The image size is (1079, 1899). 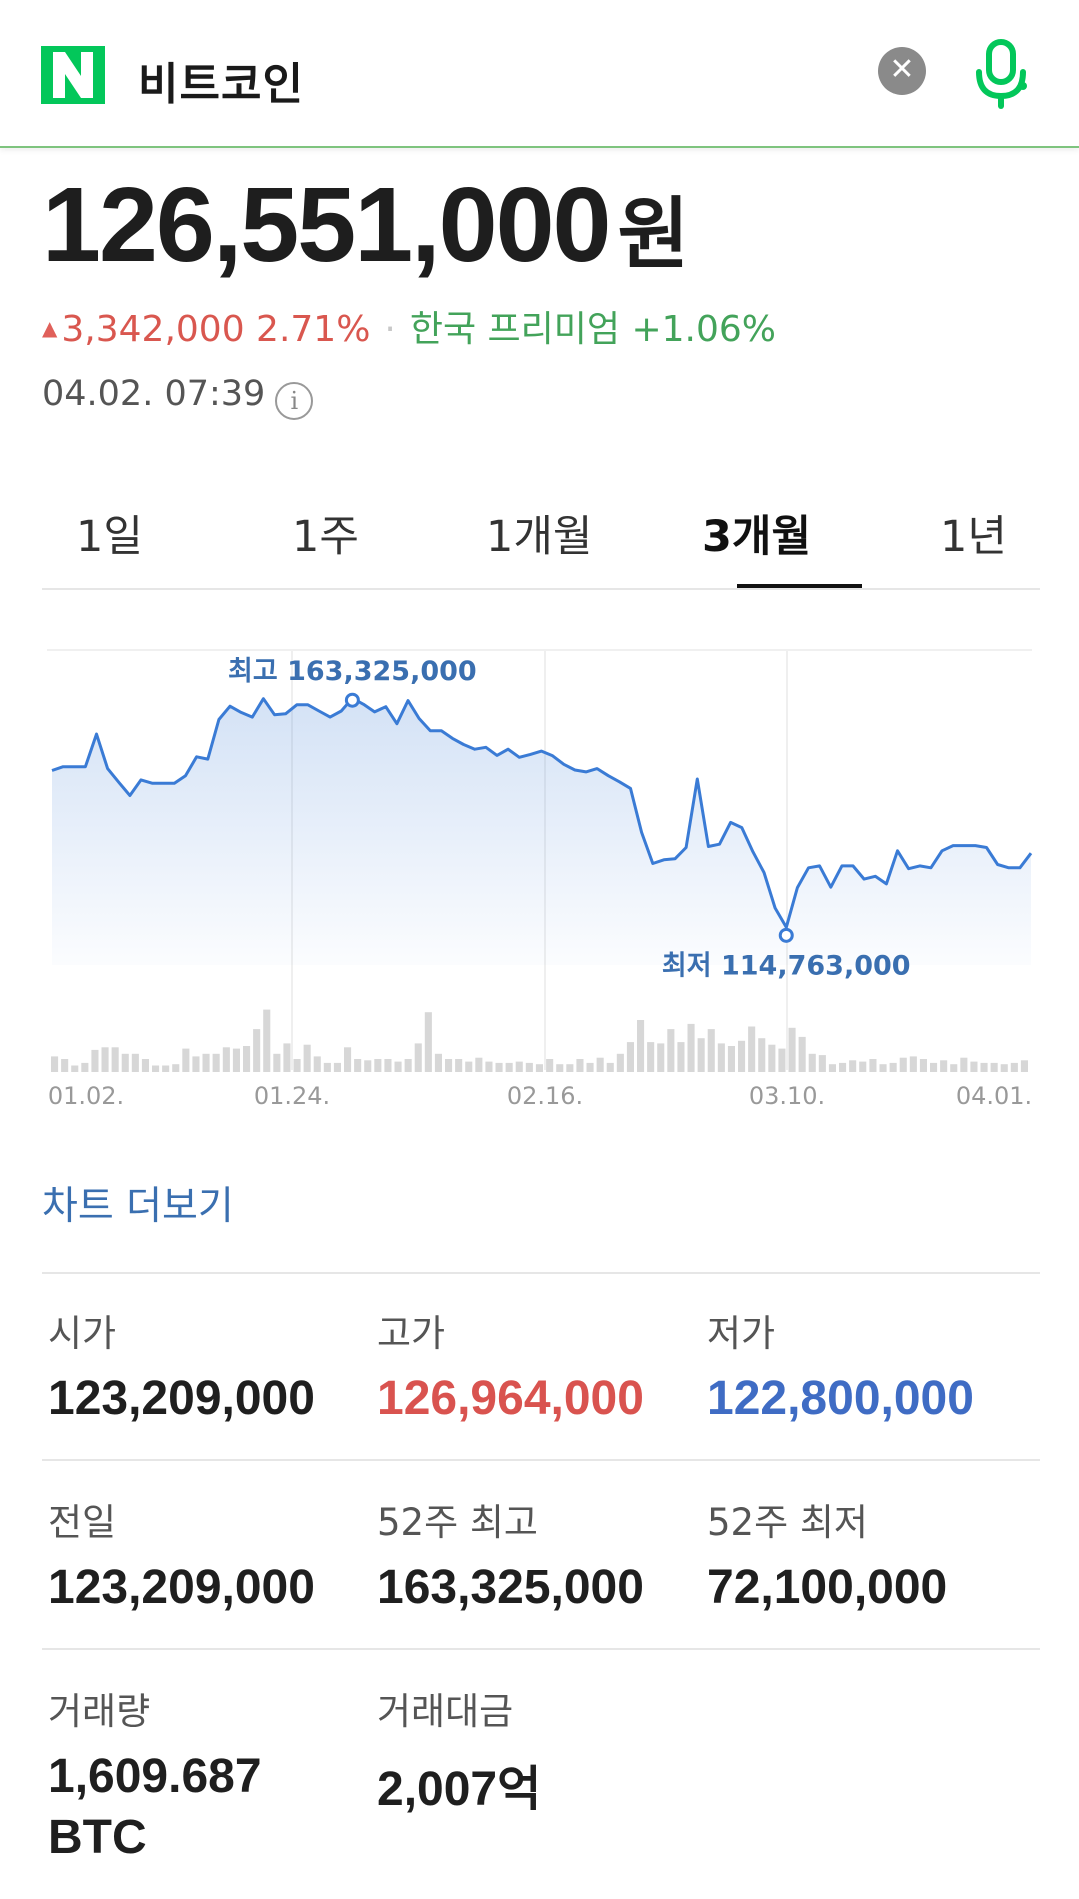 I want to click on tab-3-months: 3개월, so click(x=757, y=537).